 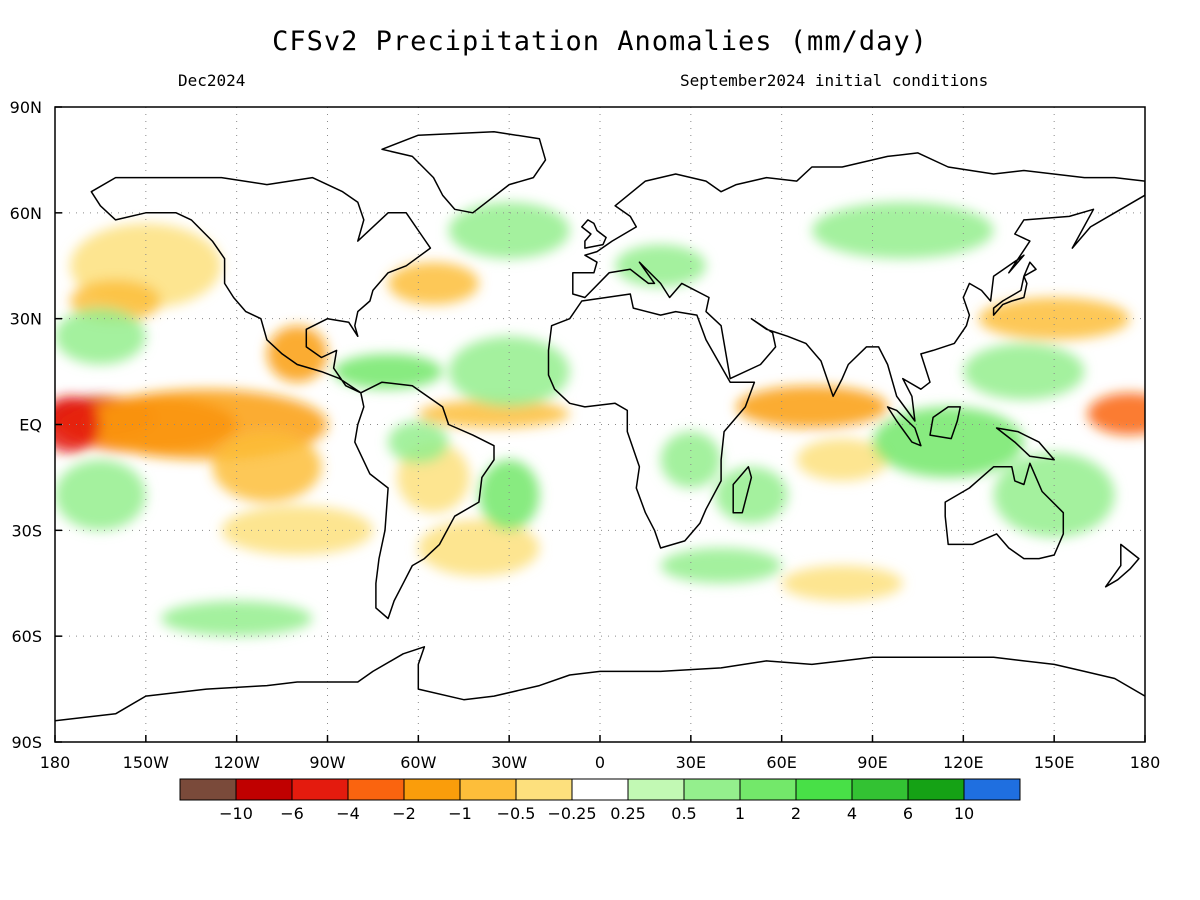 What do you see at coordinates (348, 813) in the screenshot?
I see `colorbar-label: −4` at bounding box center [348, 813].